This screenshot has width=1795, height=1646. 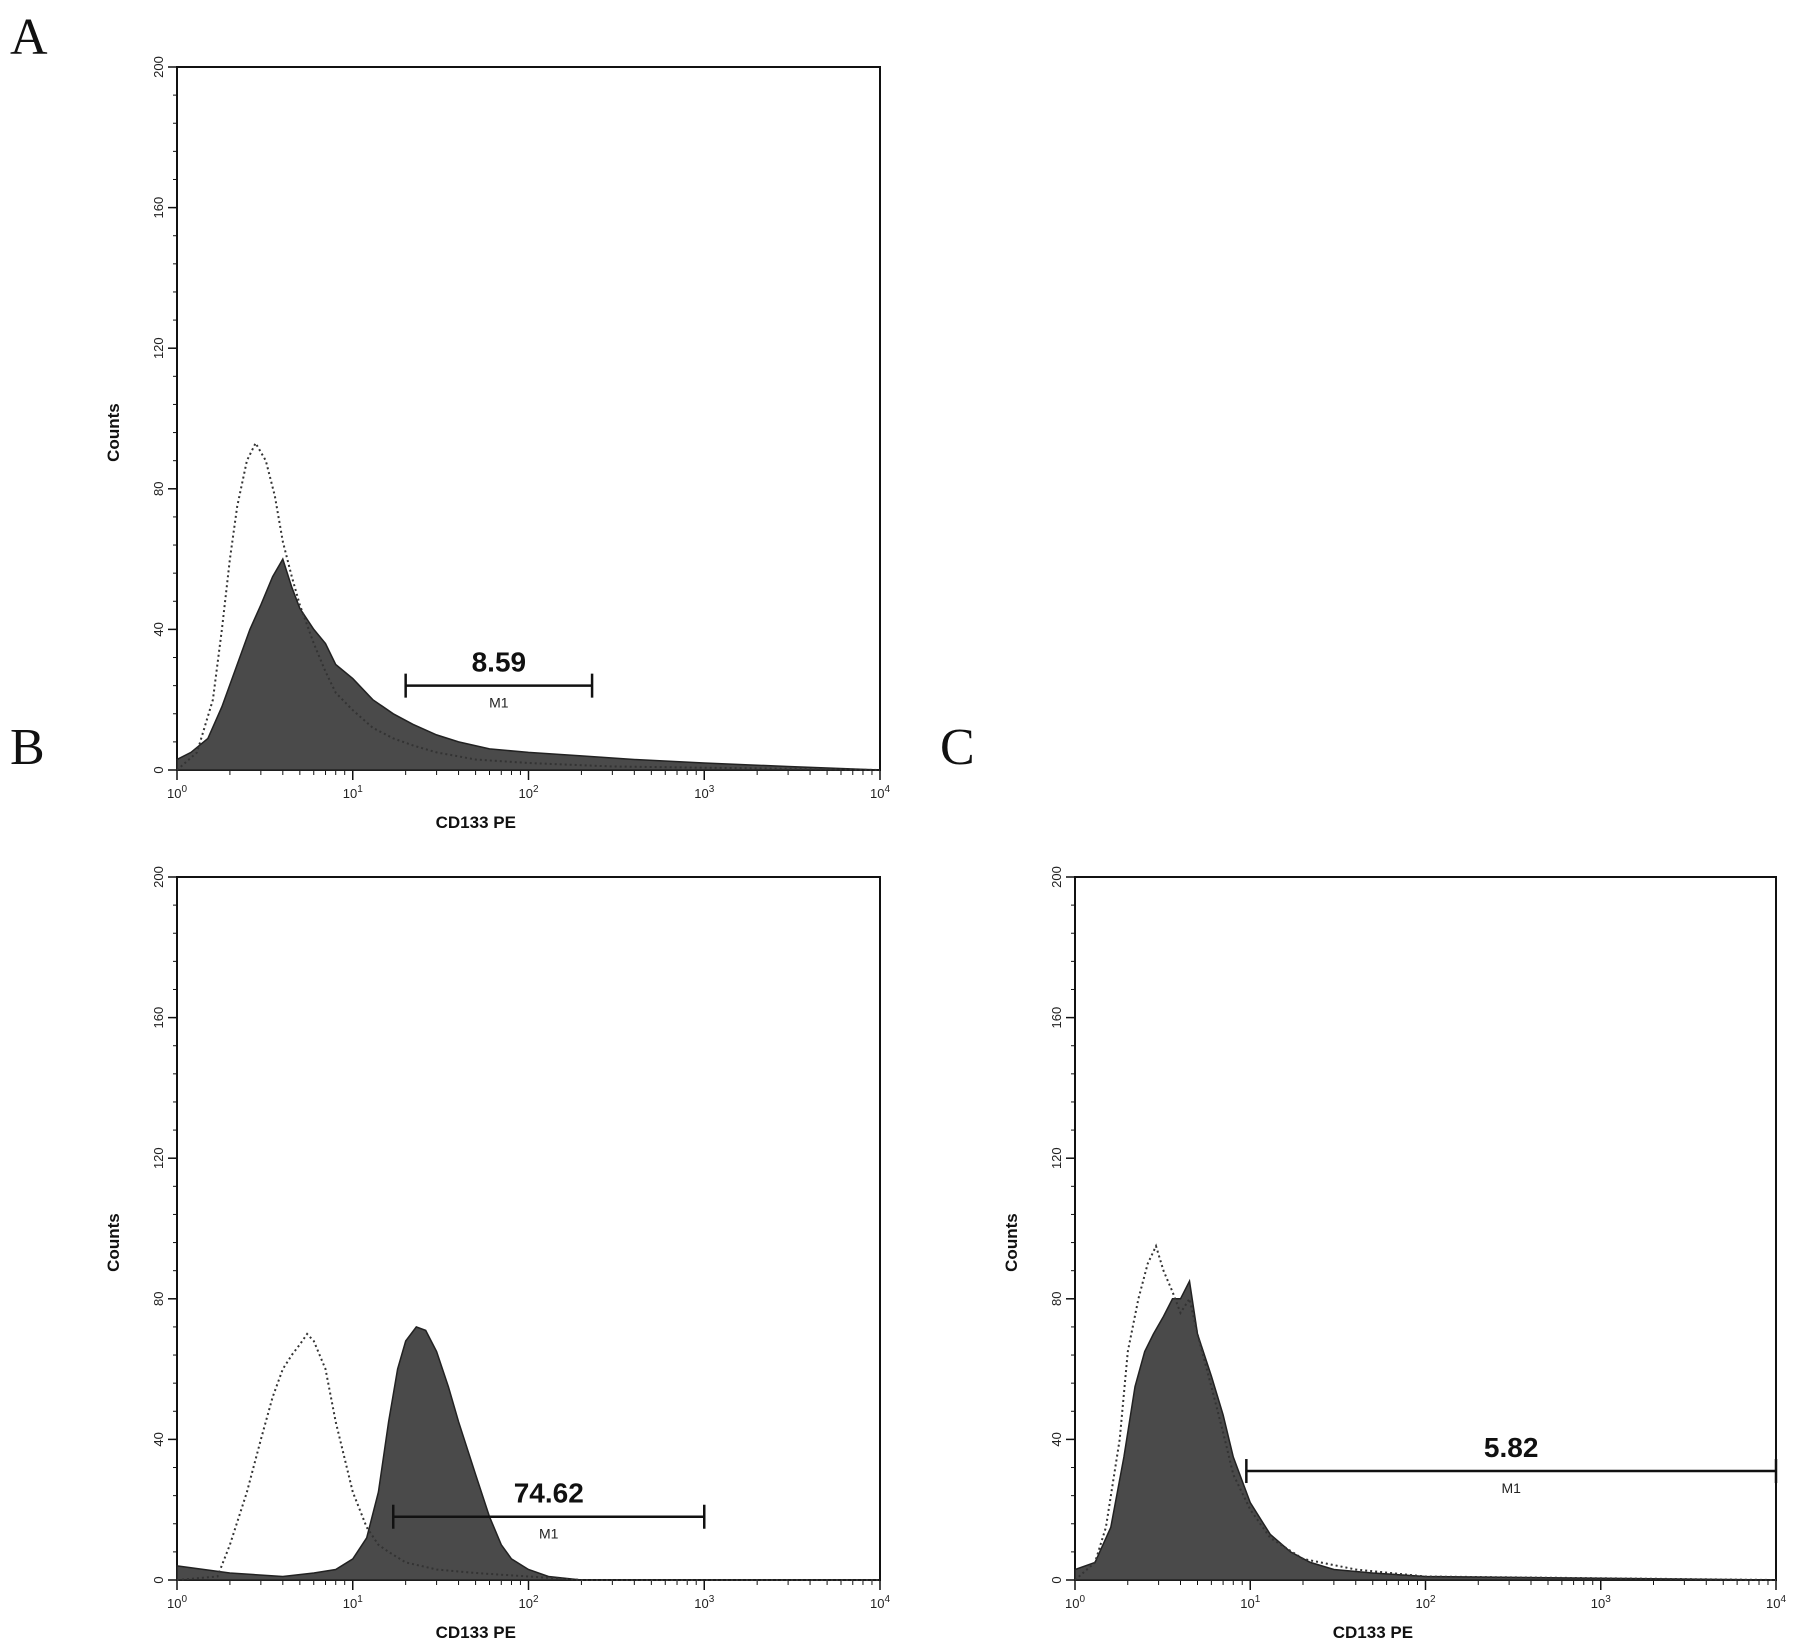 What do you see at coordinates (549, 1493) in the screenshot?
I see `gate-percentage-label: 74.62` at bounding box center [549, 1493].